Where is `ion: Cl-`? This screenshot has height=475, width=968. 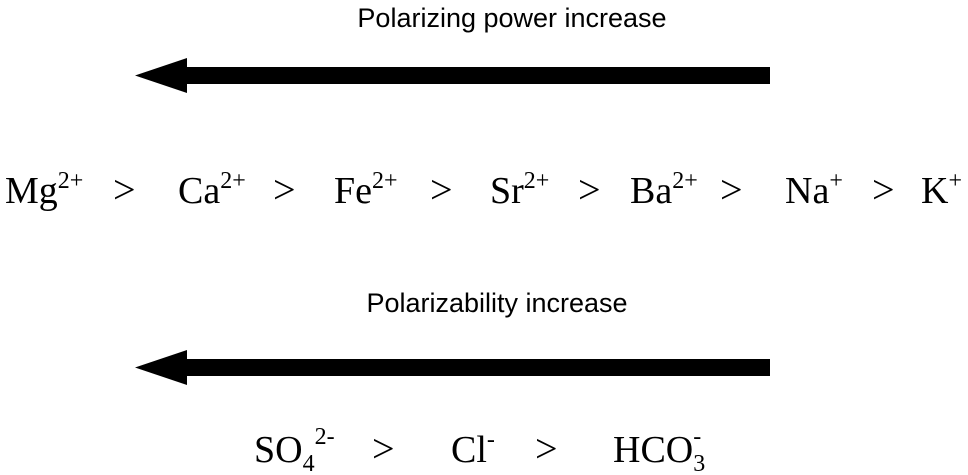 ion: Cl- is located at coordinates (473, 449).